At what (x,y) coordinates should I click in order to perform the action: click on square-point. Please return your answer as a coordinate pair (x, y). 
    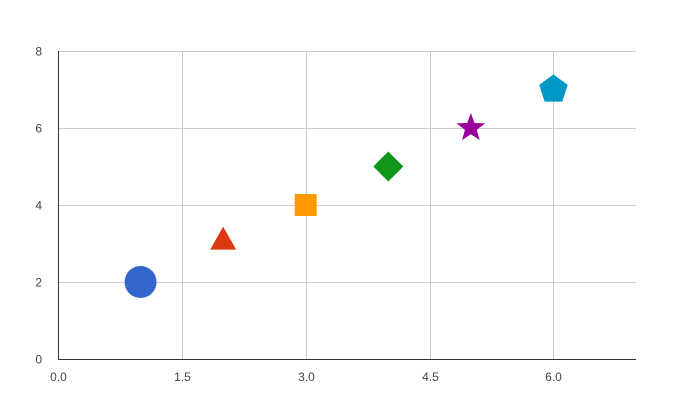
    Looking at the image, I should click on (305, 205).